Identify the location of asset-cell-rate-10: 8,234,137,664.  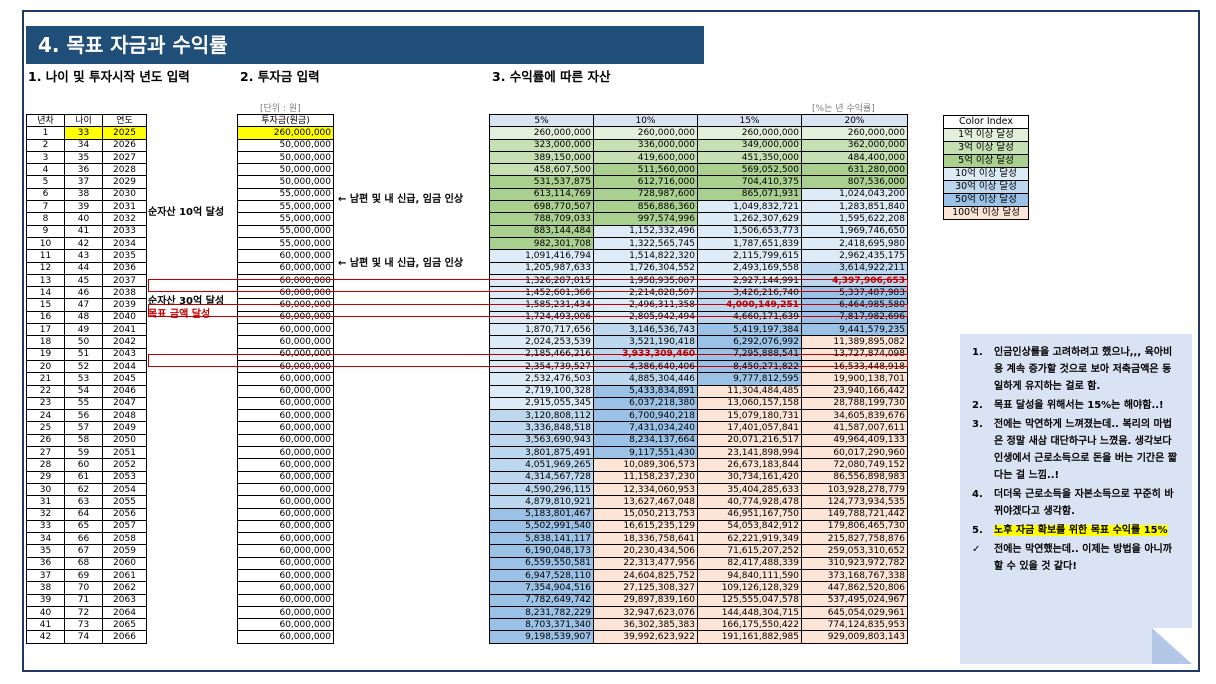
(645, 440).